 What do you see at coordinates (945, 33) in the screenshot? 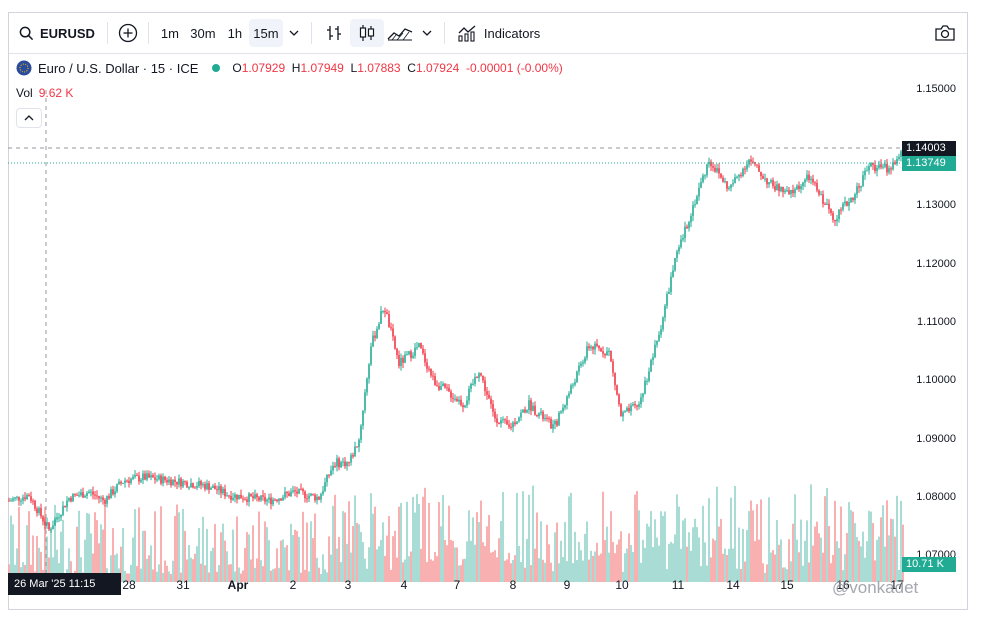
I see `snapshot-button` at bounding box center [945, 33].